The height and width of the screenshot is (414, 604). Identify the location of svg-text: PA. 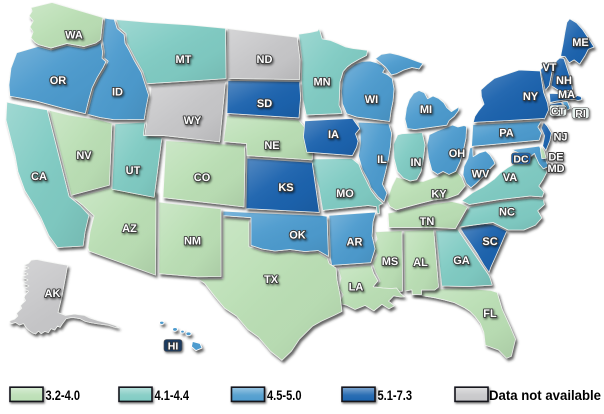
(506, 134).